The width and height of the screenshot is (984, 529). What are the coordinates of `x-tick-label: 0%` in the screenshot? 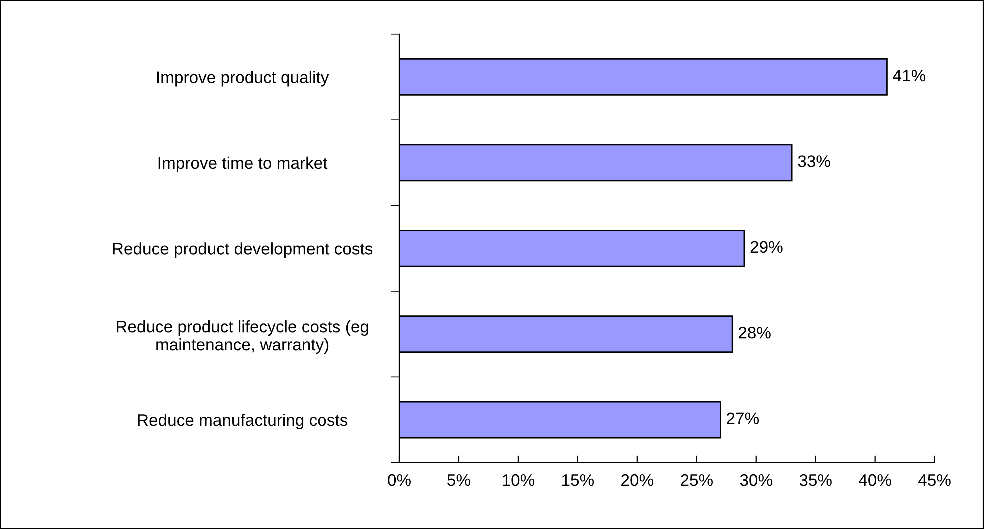 It's located at (399, 480).